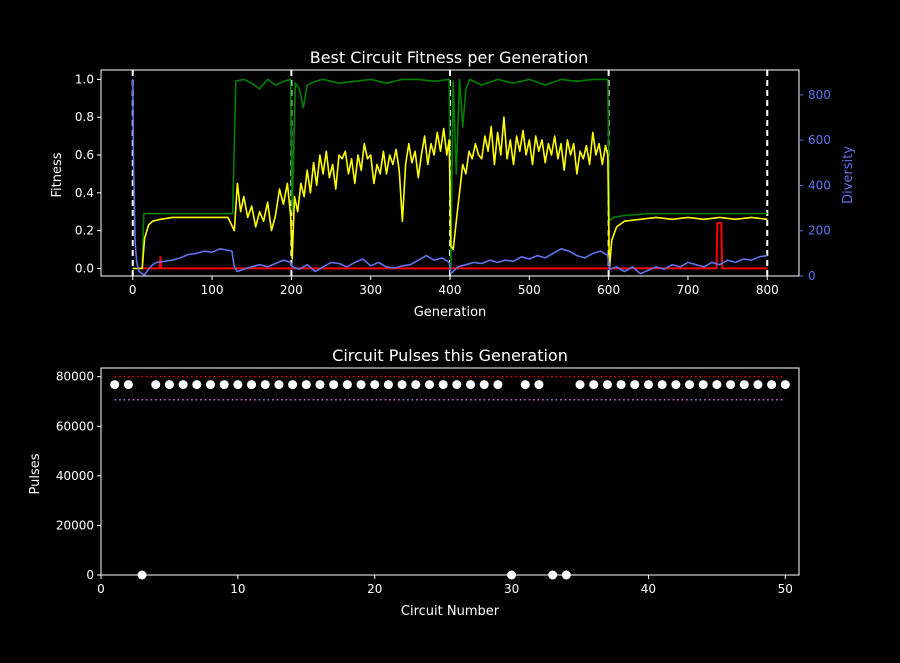 Image resolution: width=900 pixels, height=663 pixels. I want to click on x-tick-label: 700, so click(688, 290).